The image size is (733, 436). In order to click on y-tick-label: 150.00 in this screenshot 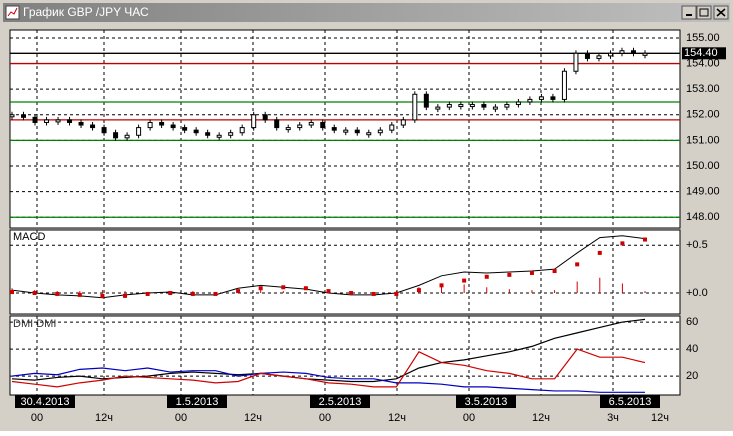, I will do `click(703, 166)`.